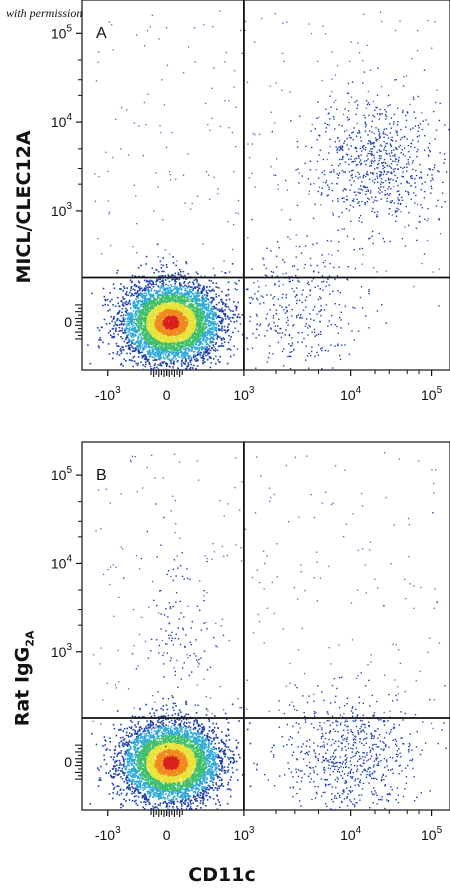 The width and height of the screenshot is (450, 896). What do you see at coordinates (101, 33) in the screenshot?
I see `panel-label: A` at bounding box center [101, 33].